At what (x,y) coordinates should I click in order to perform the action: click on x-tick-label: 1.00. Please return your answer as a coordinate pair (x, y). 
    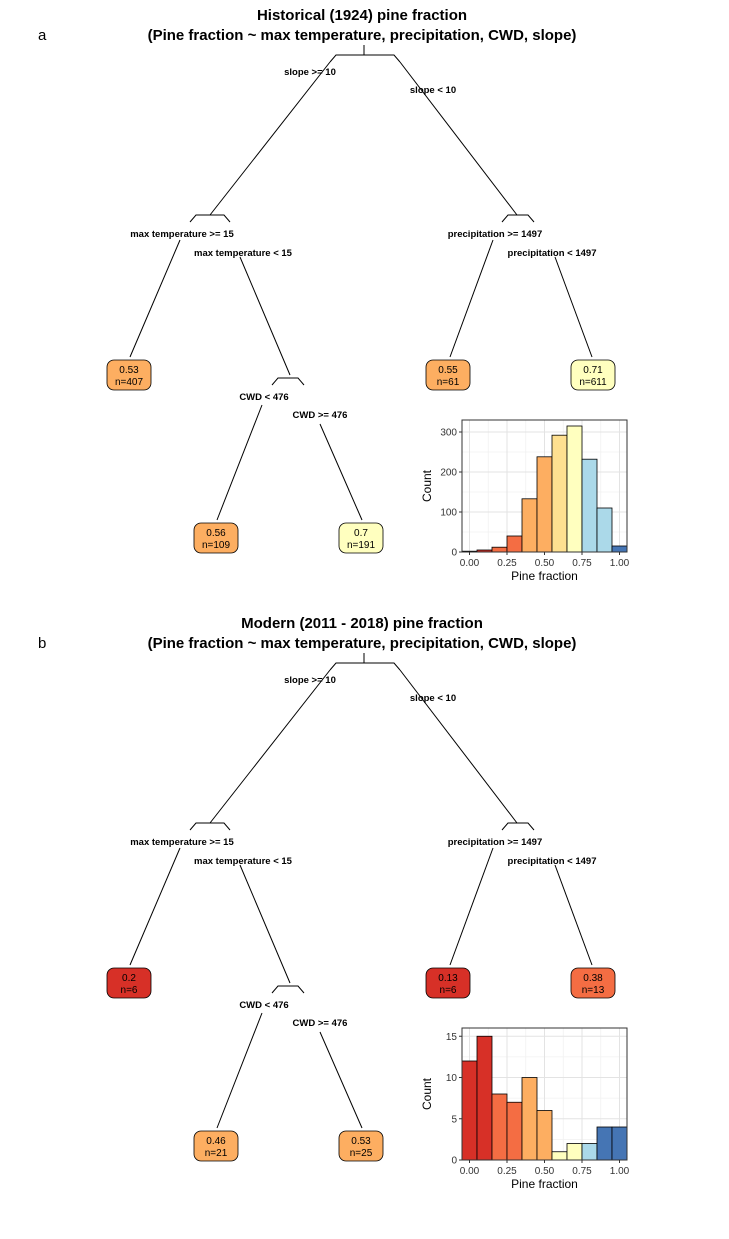
    Looking at the image, I should click on (620, 563).